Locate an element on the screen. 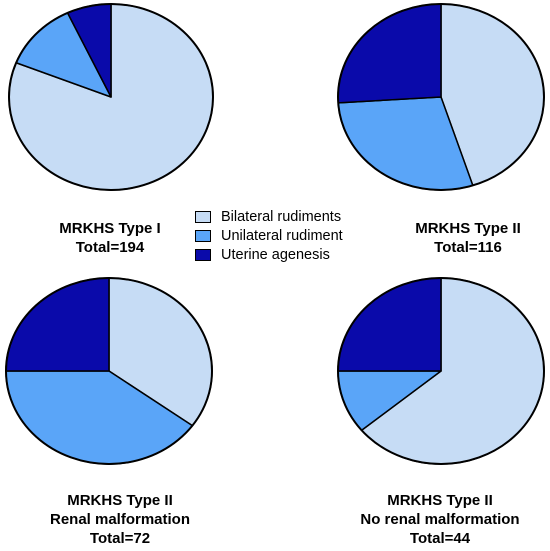 The image size is (550, 551). pie-chart-type-2-no-renal is located at coordinates (441, 371).